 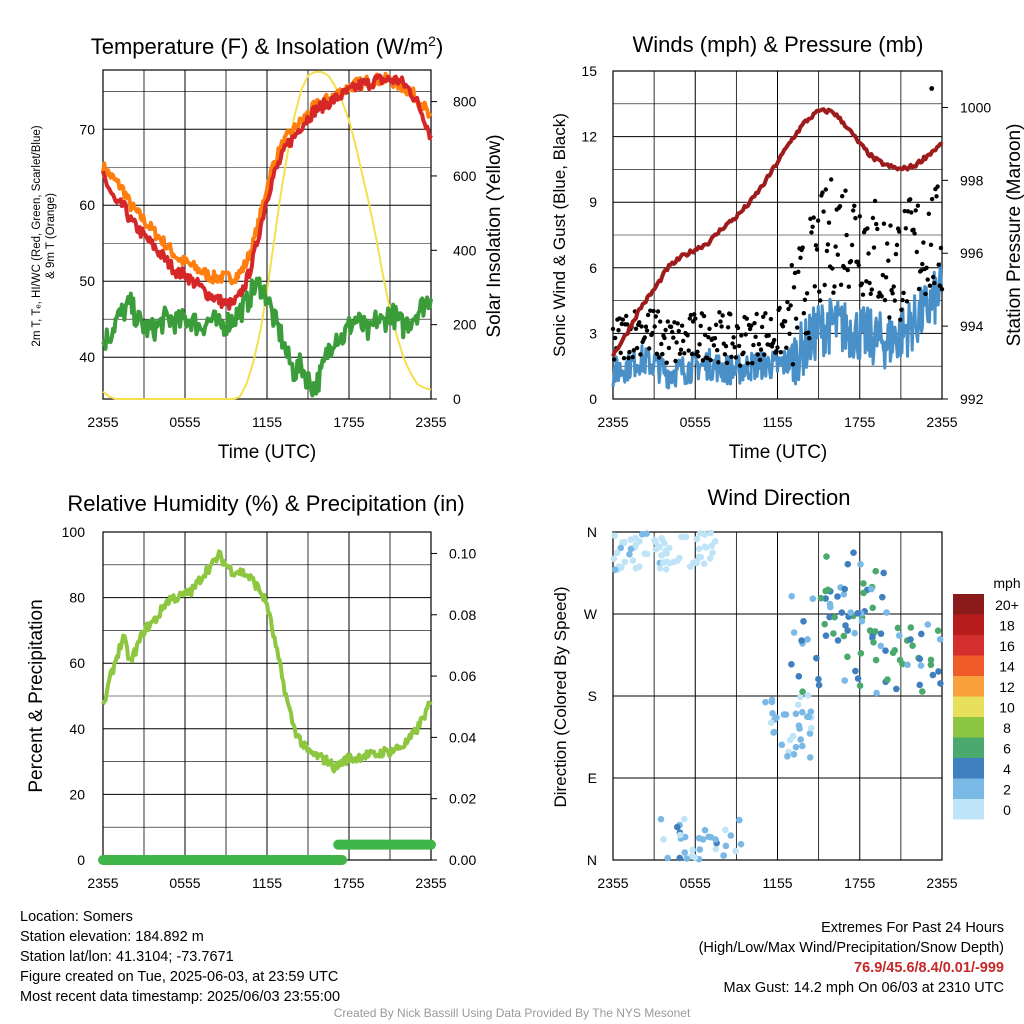 What do you see at coordinates (987, 697) in the screenshot?
I see `speed-legend: mph 20+ 18 16 14 12 10 8 6 4 2 0` at bounding box center [987, 697].